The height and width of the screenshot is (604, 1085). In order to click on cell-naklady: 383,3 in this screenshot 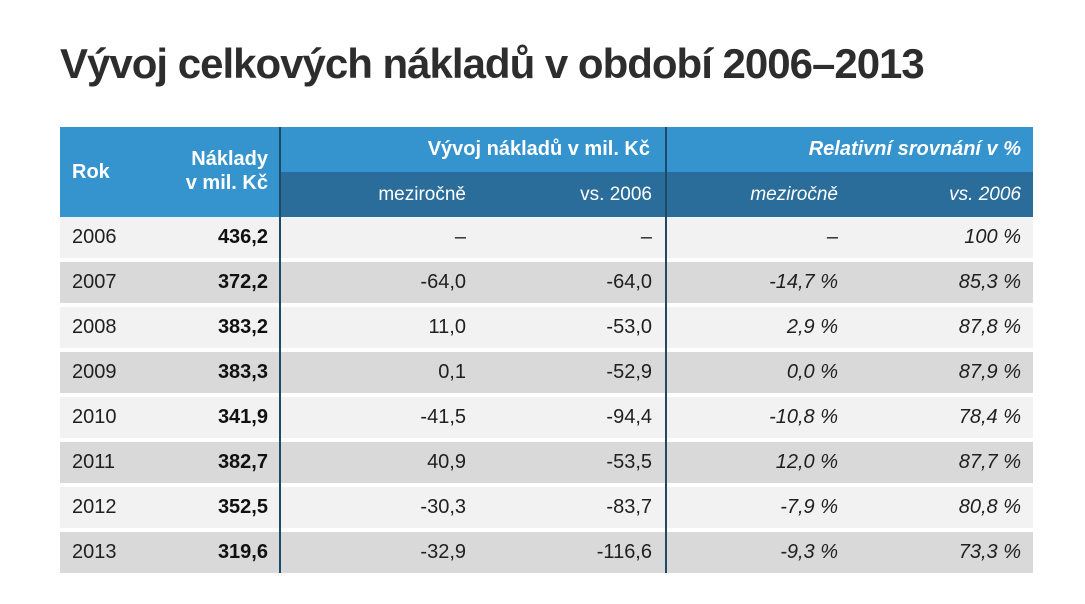, I will do `click(242, 372)`.